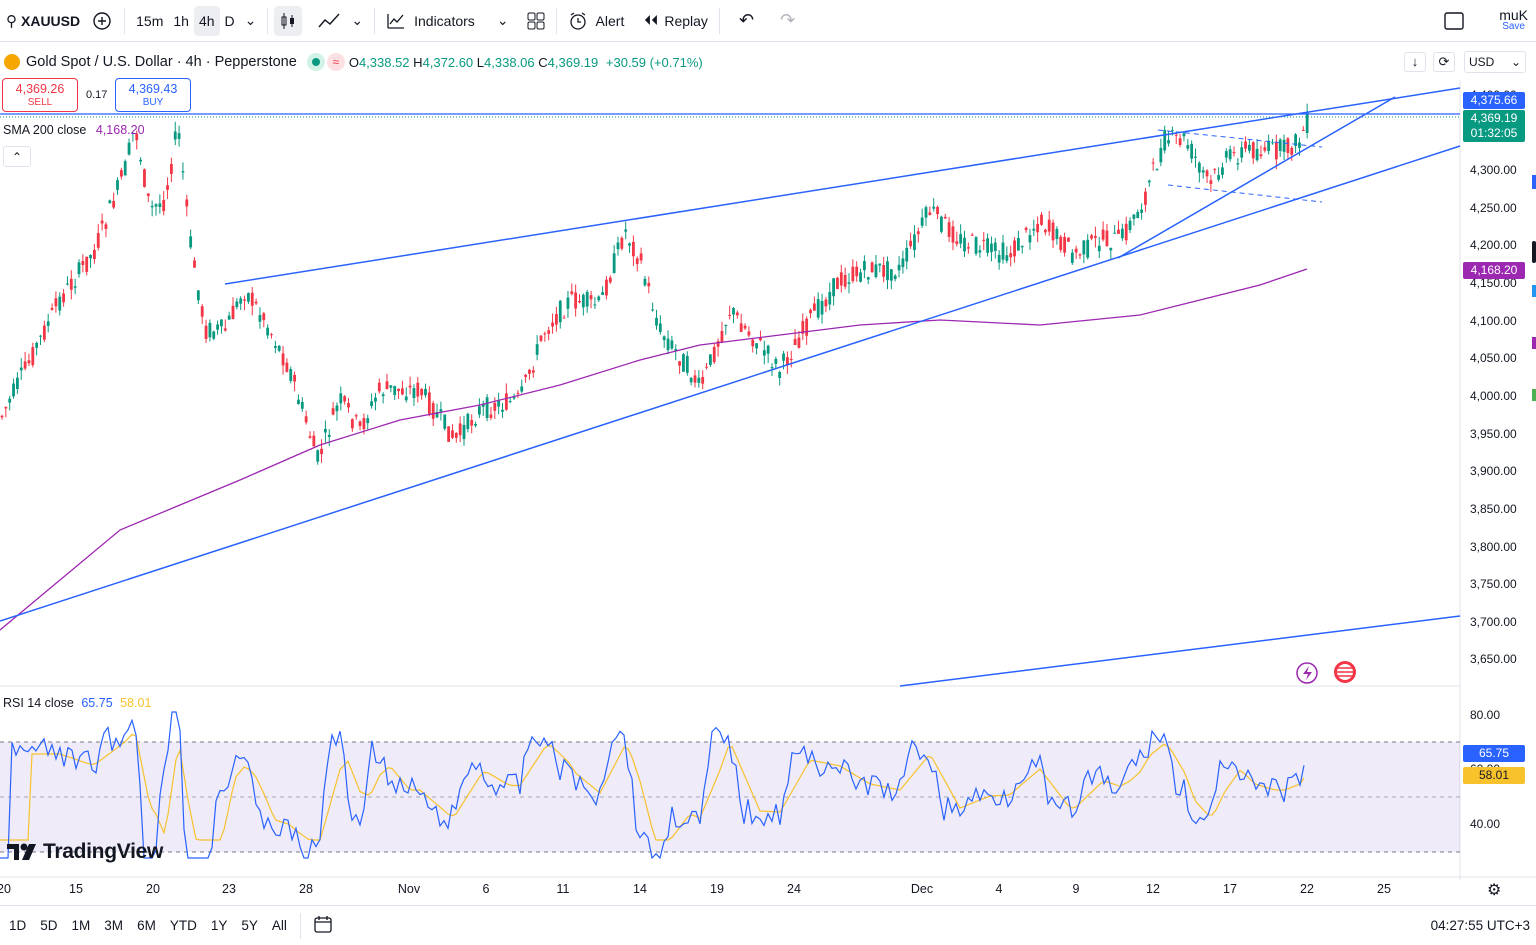 The image size is (1536, 945). What do you see at coordinates (1415, 62) in the screenshot?
I see `scroll-to-latest-icon: ↓` at bounding box center [1415, 62].